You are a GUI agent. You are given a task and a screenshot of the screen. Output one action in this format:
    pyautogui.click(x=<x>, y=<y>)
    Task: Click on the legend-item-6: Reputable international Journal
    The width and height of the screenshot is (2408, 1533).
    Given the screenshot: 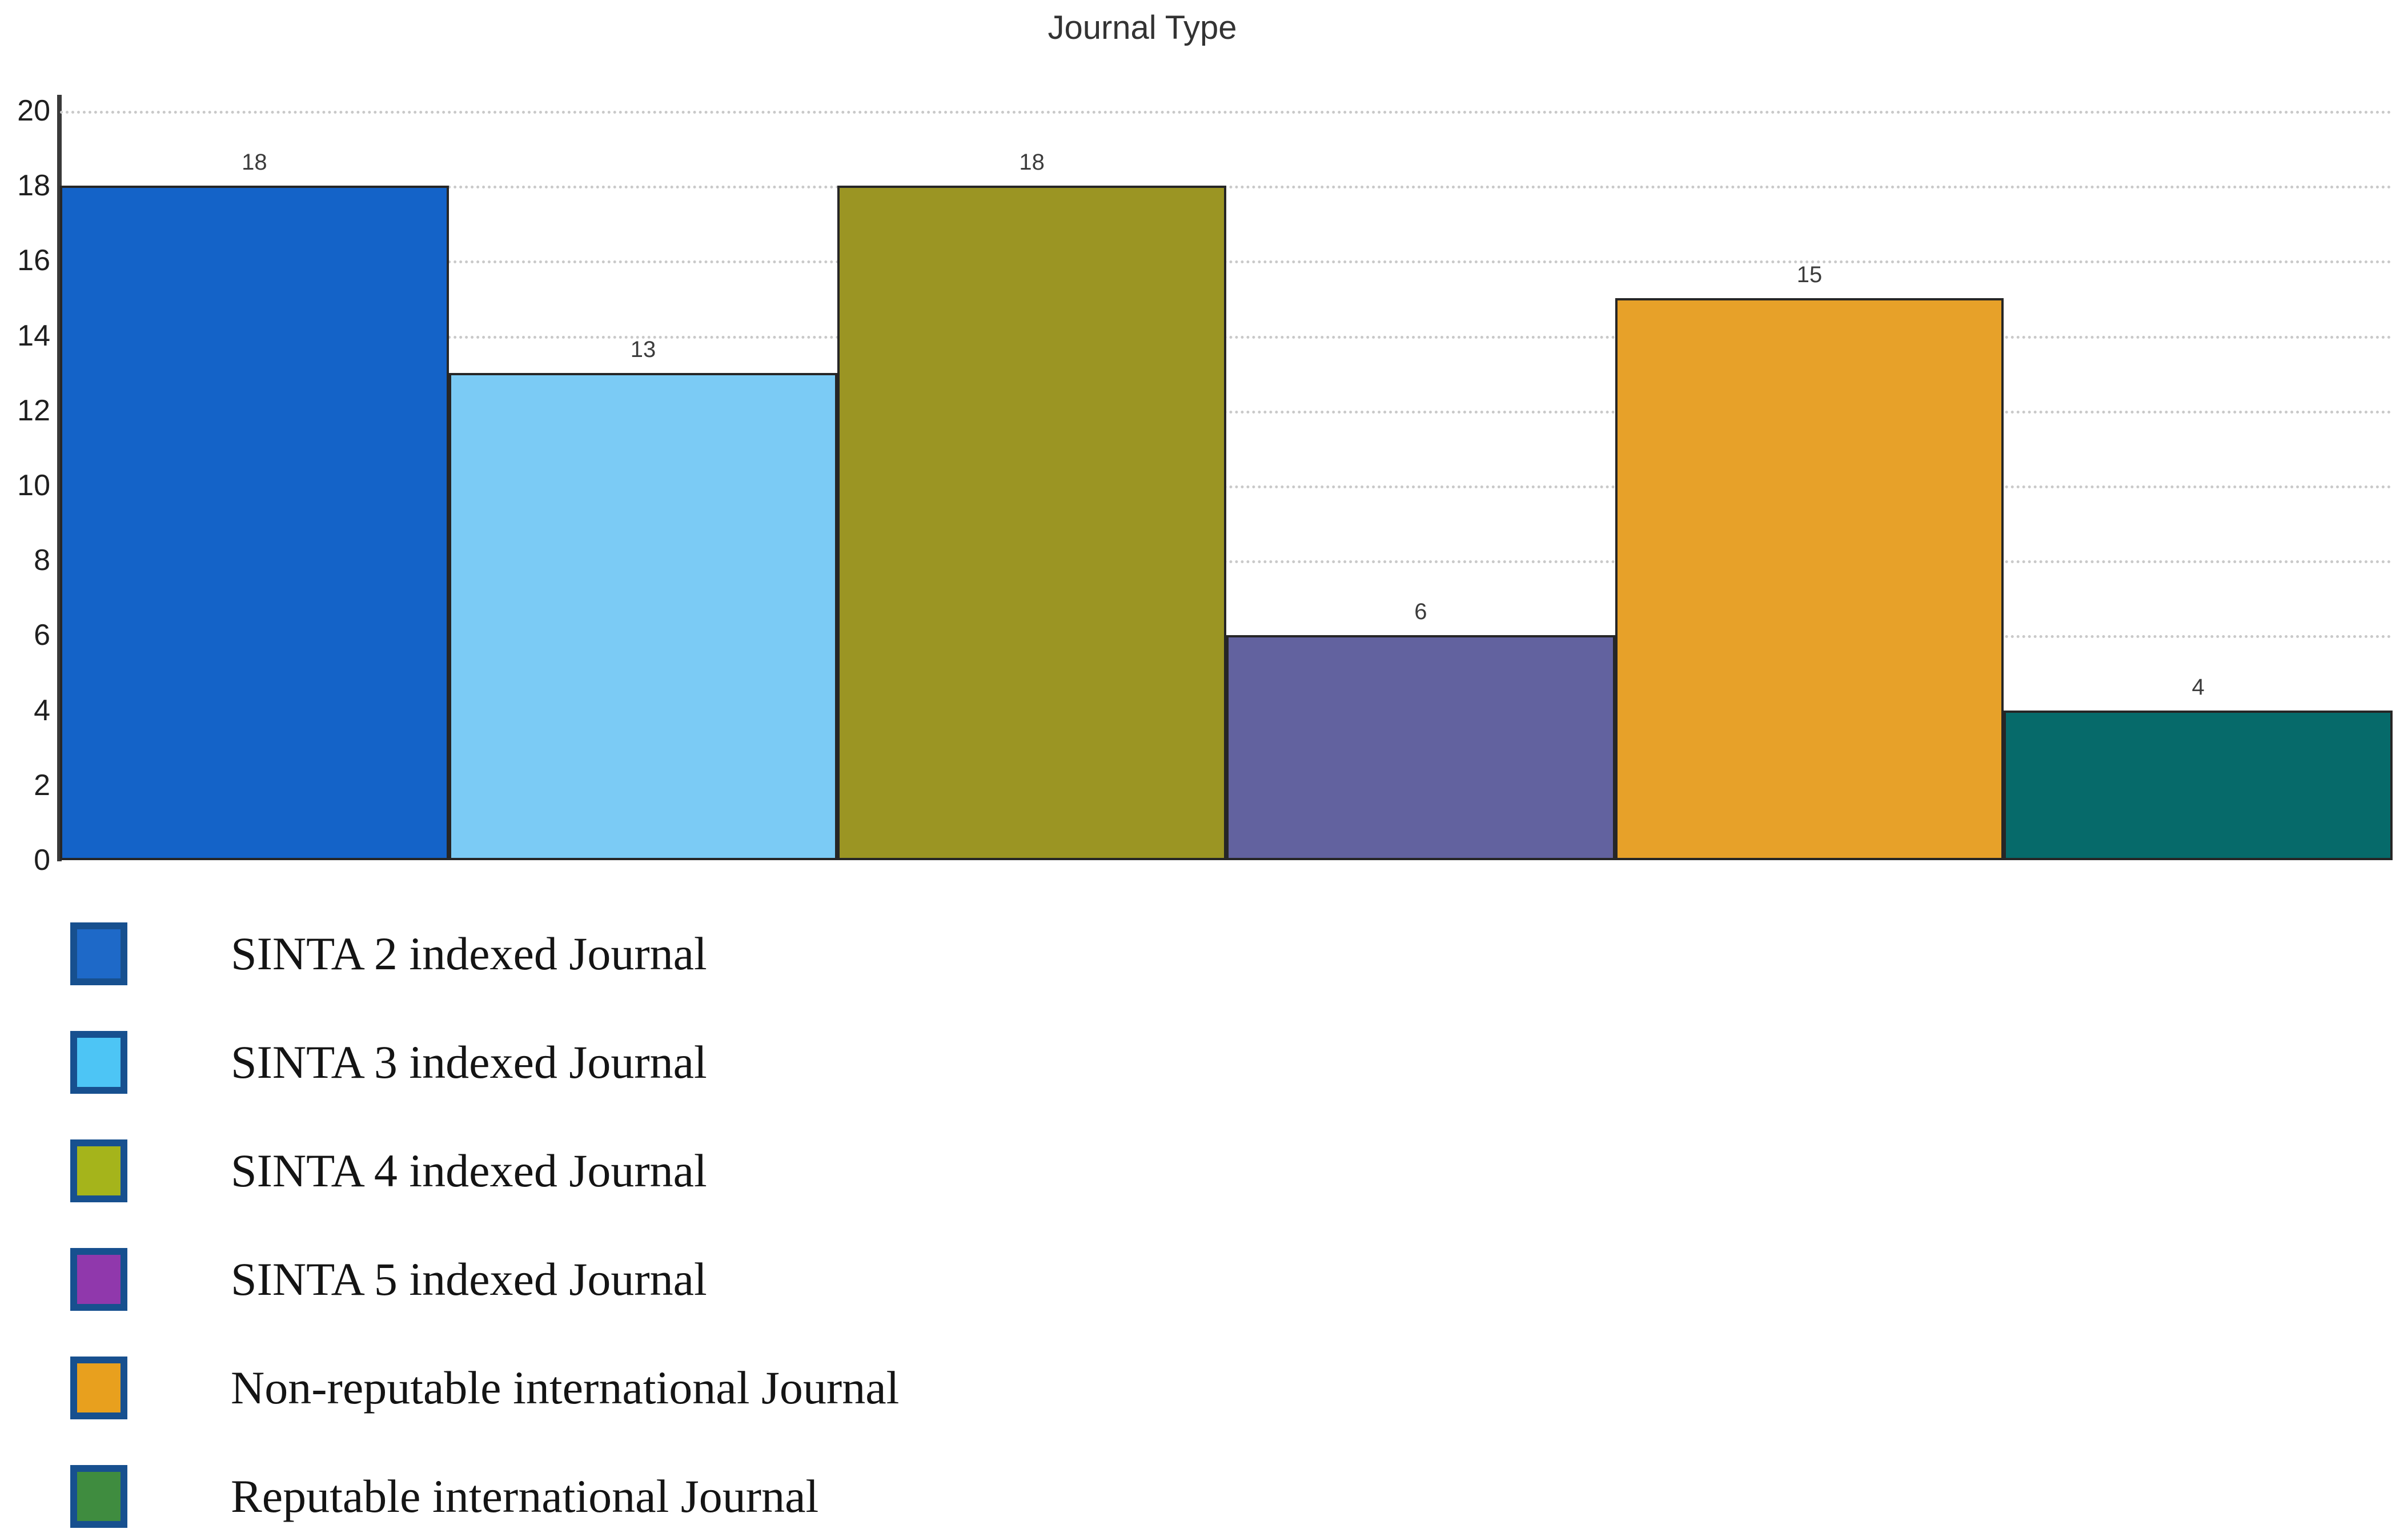 What is the action you would take?
    pyautogui.click(x=485, y=1496)
    